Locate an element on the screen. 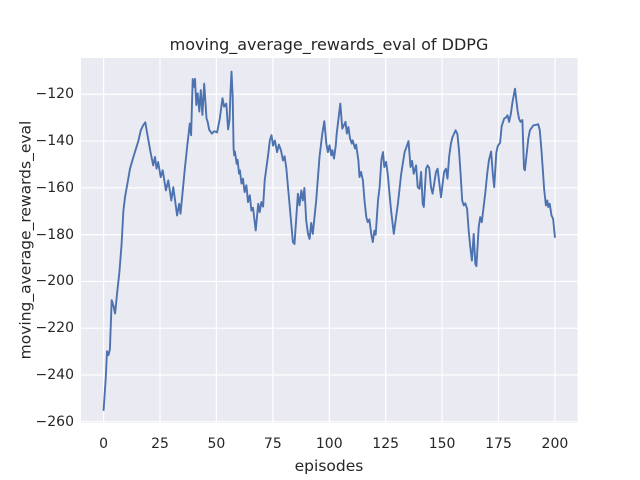 The width and height of the screenshot is (640, 480). x-axis-label: episodes is located at coordinates (329, 466).